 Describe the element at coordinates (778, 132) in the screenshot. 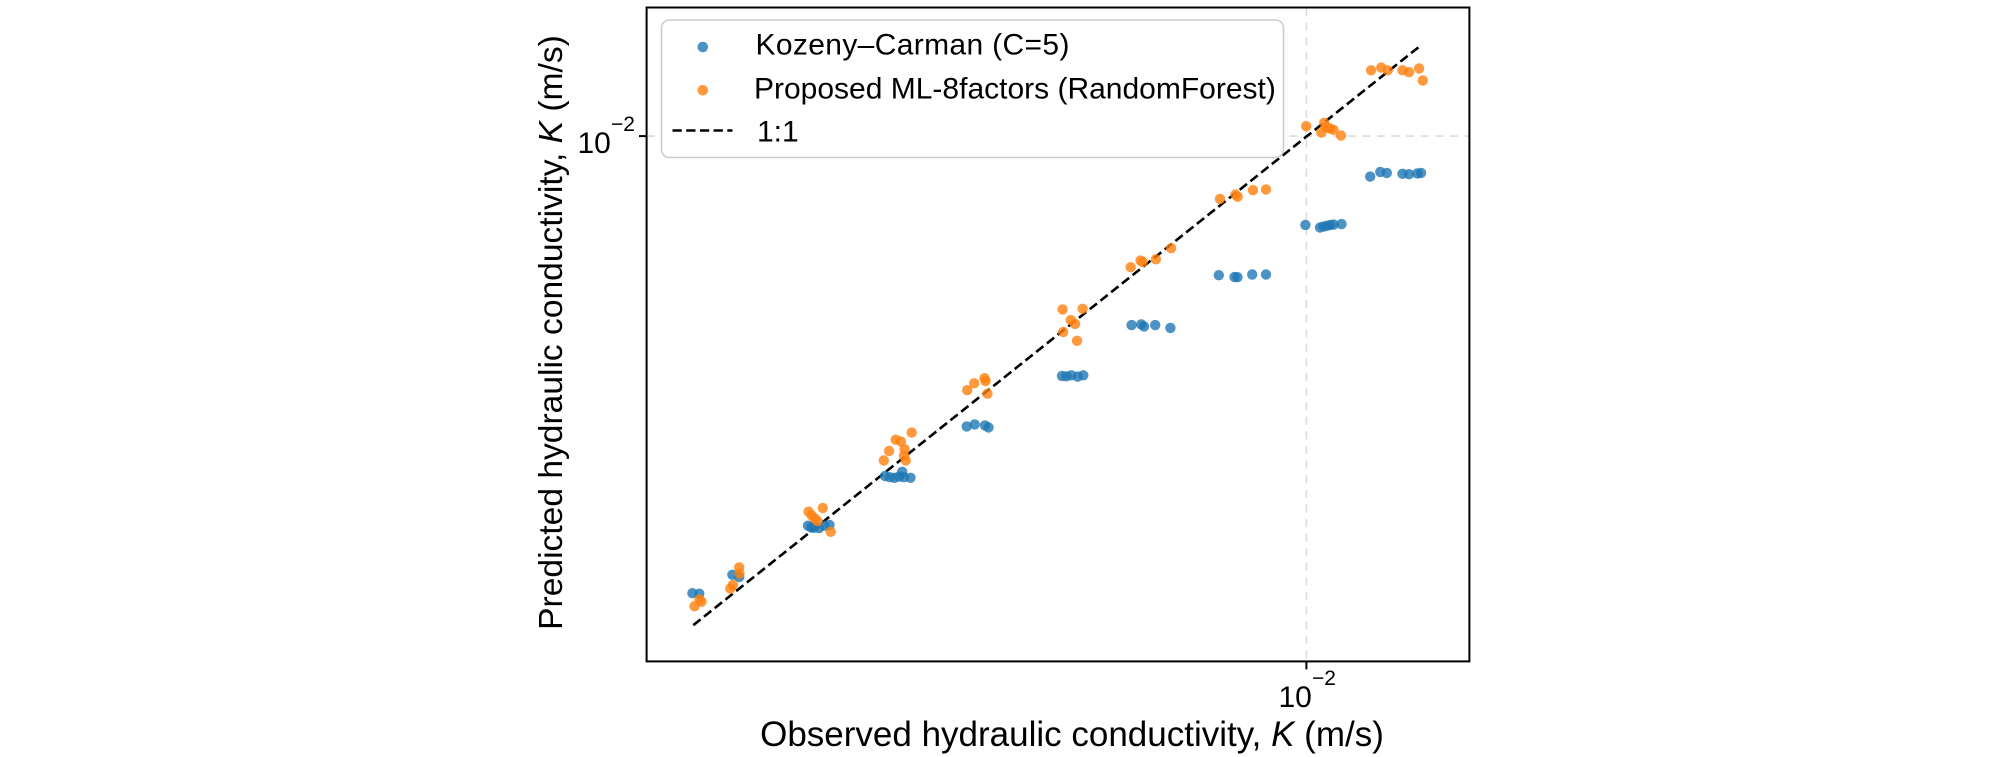

I see `svg-text: 1:1` at that location.